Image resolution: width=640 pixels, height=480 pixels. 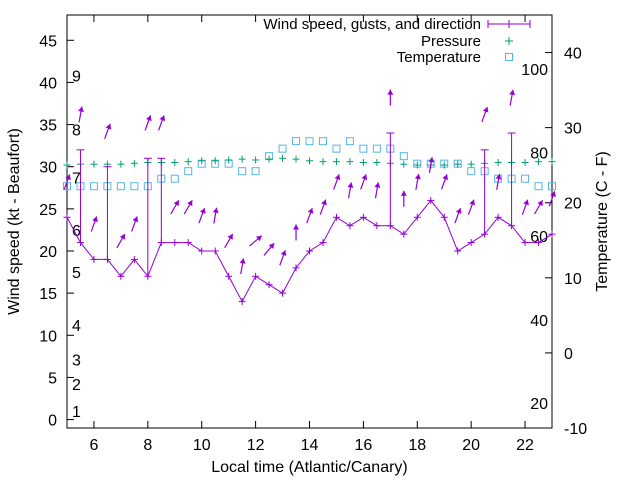 I want to click on x-tick-label: 18, so click(x=417, y=445).